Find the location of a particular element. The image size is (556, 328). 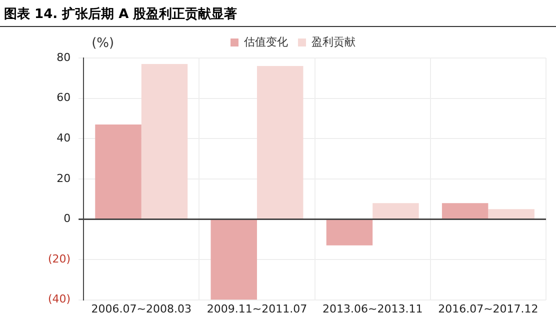

x-tick-label: 2013.06~2013.11 is located at coordinates (372, 309).